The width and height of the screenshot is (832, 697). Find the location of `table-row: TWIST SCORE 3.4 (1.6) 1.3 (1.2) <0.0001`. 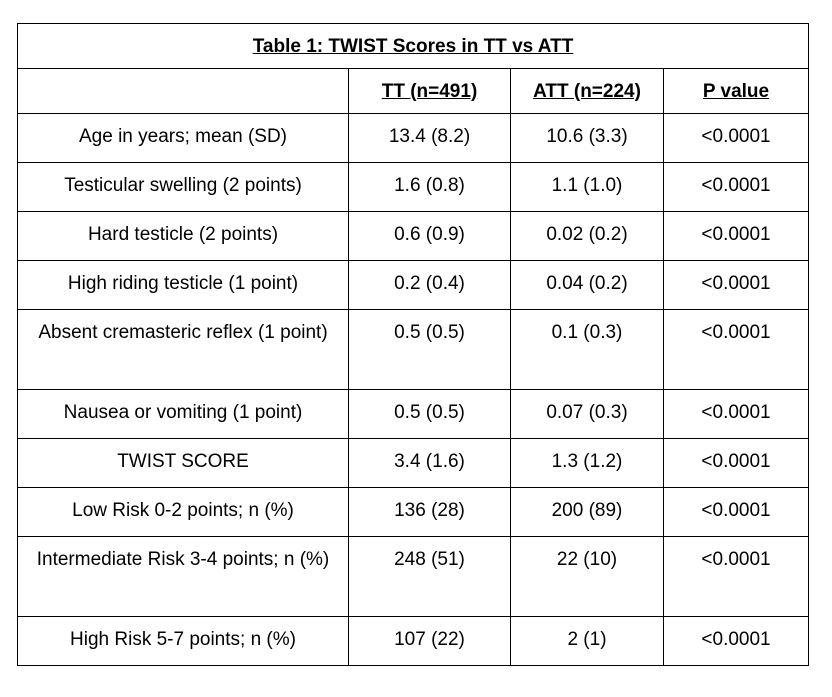

table-row: TWIST SCORE 3.4 (1.6) 1.3 (1.2) <0.0001 is located at coordinates (413, 463).